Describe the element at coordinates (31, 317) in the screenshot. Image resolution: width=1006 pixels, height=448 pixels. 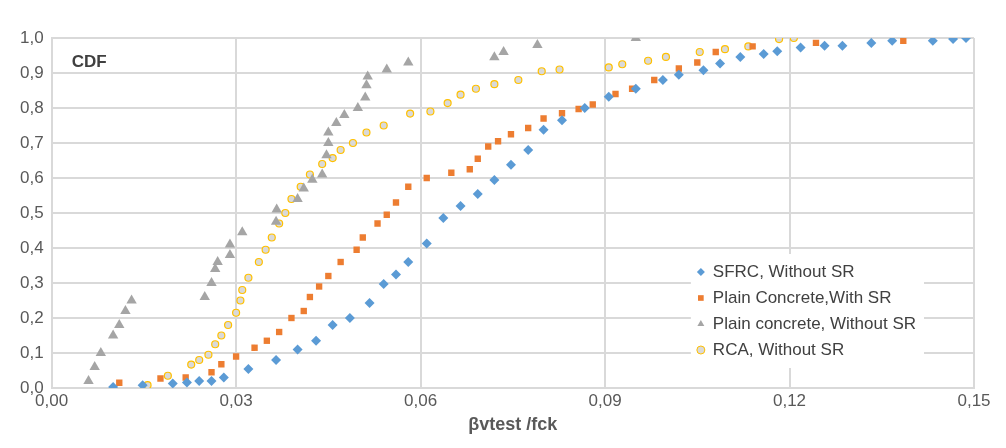
I see `y-tick-label: 0,2` at that location.